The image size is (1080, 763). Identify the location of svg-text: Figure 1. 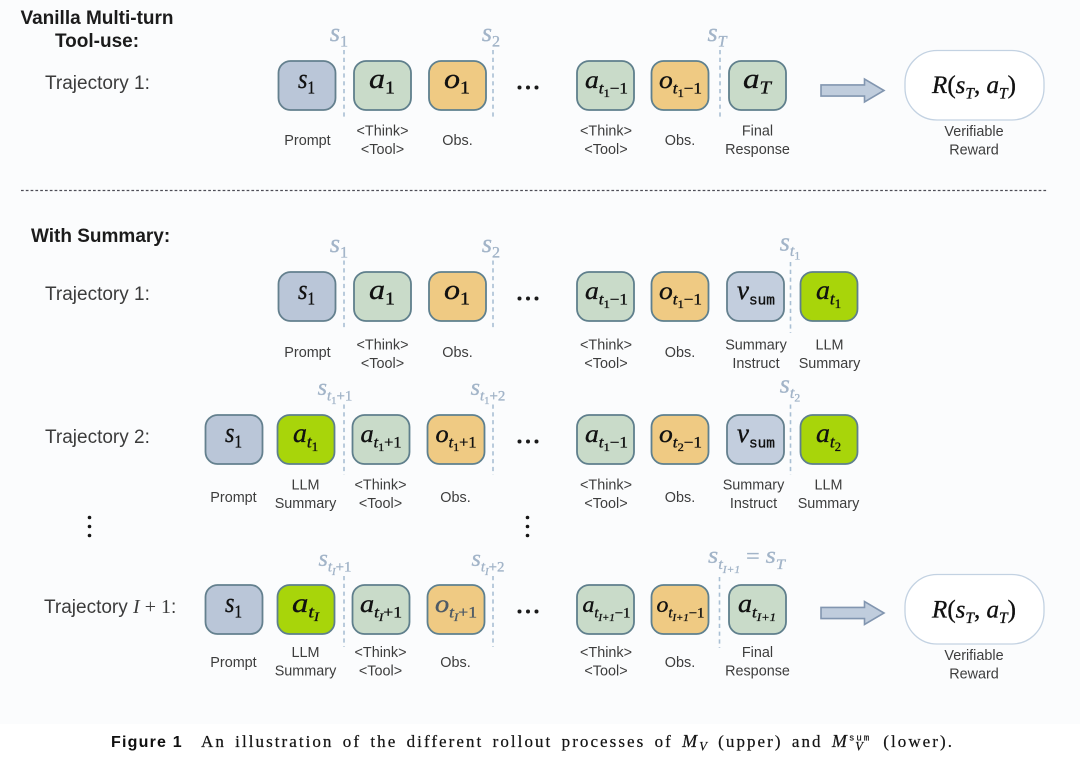
(147, 742).